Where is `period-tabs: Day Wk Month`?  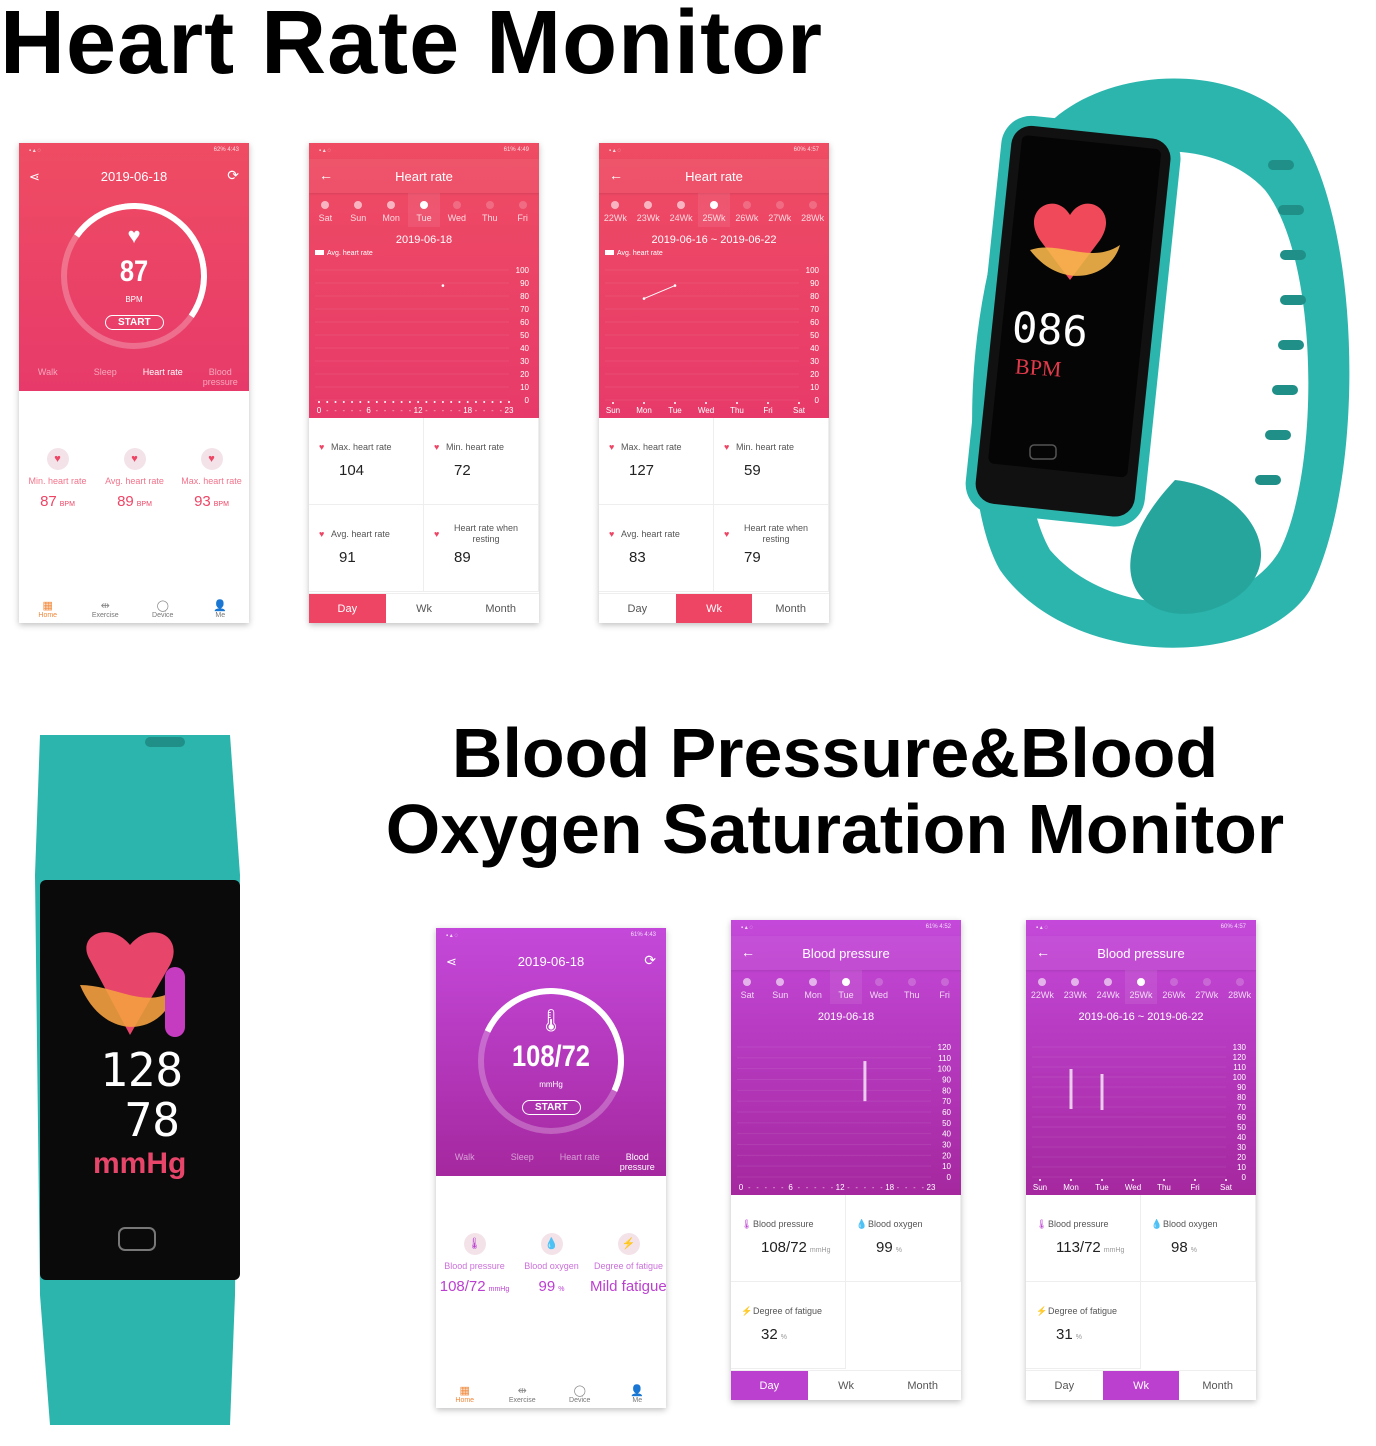
period-tabs: Day Wk Month is located at coordinates (424, 608).